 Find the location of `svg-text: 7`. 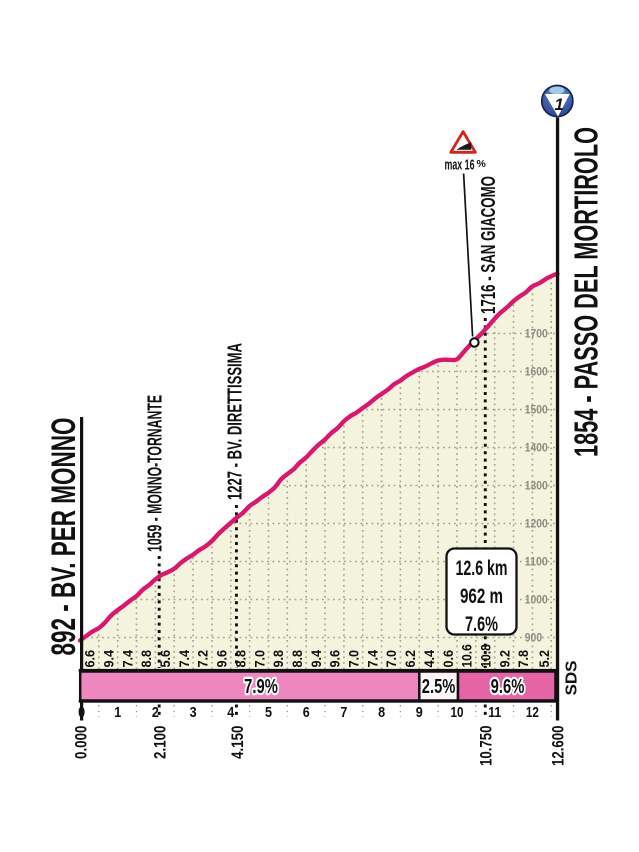

svg-text: 7 is located at coordinates (343, 713).